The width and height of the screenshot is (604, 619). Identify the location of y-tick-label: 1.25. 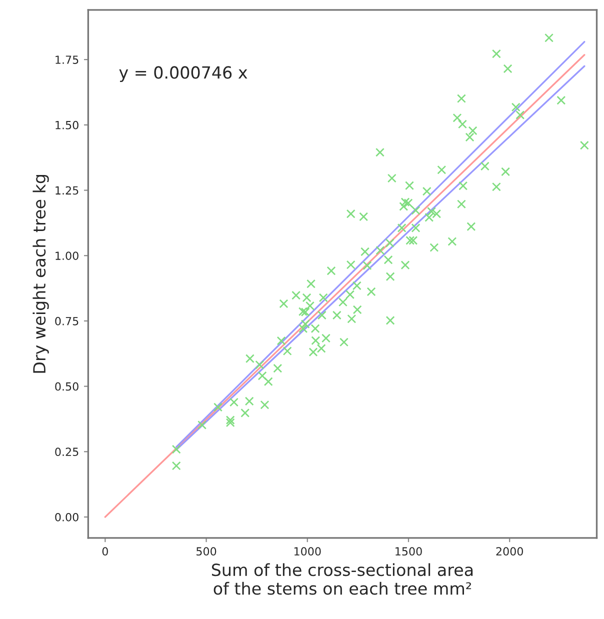
(67, 190).